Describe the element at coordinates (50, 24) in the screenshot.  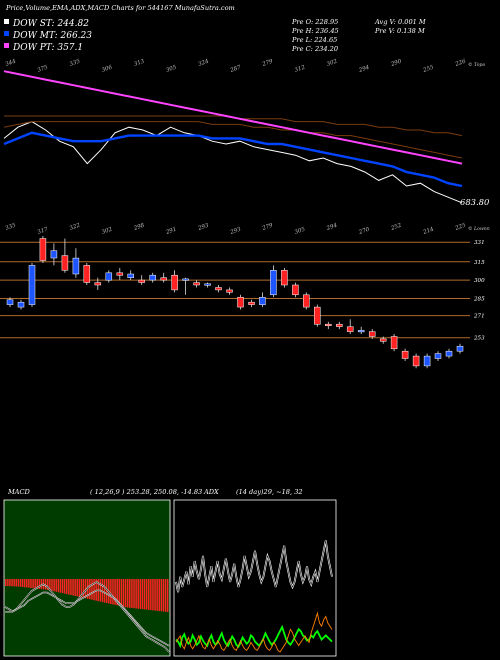
I see `dow-st-label: DOW ST: 244.82` at that location.